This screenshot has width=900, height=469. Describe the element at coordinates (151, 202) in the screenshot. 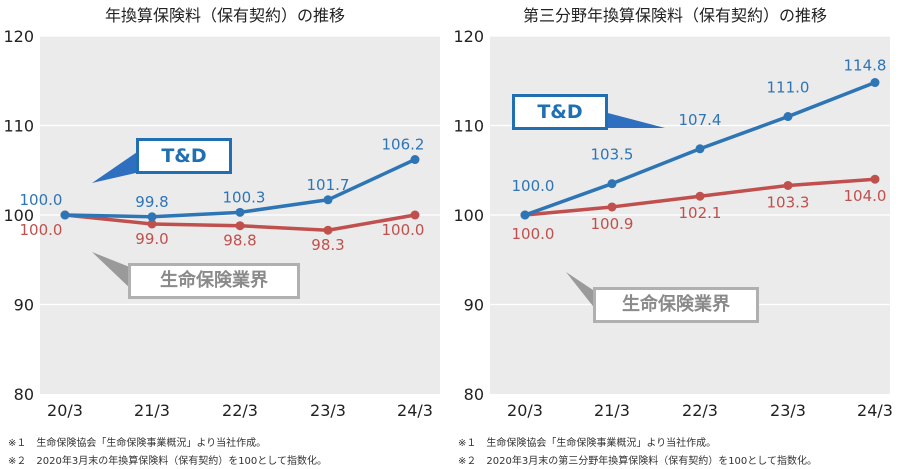

I see `data-label-td: 99.8` at that location.